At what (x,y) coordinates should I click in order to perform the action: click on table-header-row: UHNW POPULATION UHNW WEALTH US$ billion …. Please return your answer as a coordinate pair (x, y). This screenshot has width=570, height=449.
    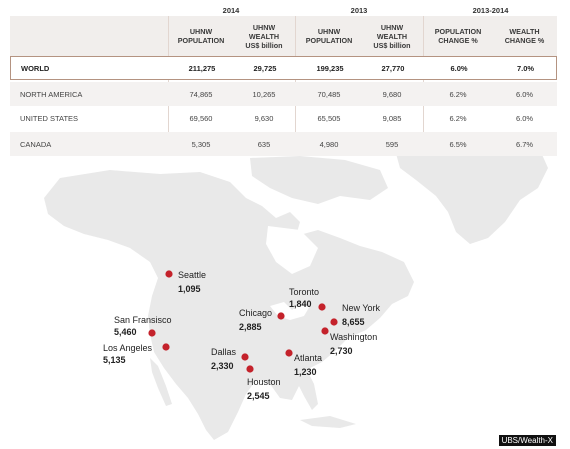
    Looking at the image, I should click on (283, 36).